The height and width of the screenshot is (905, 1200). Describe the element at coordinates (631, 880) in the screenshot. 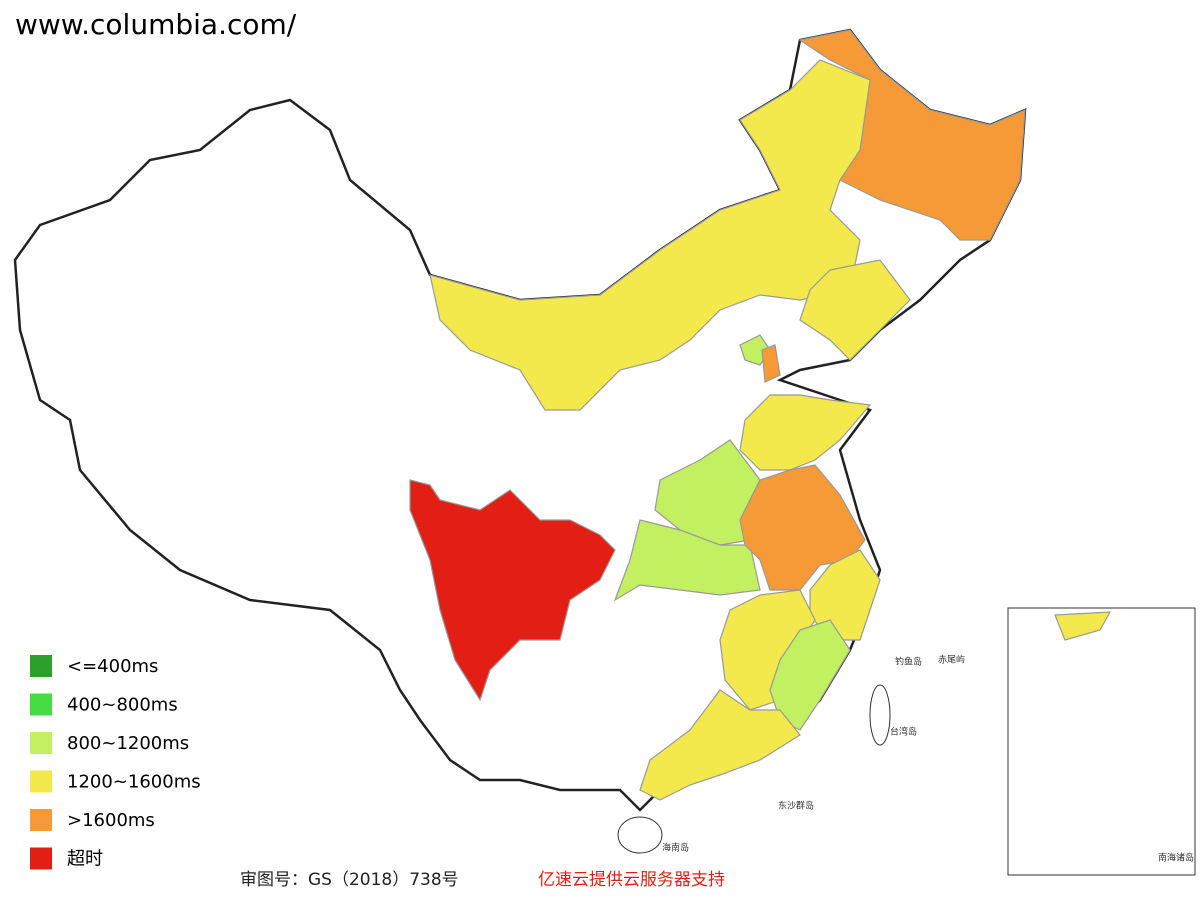

I see `credit: 亿速云提供云服务器支持` at that location.